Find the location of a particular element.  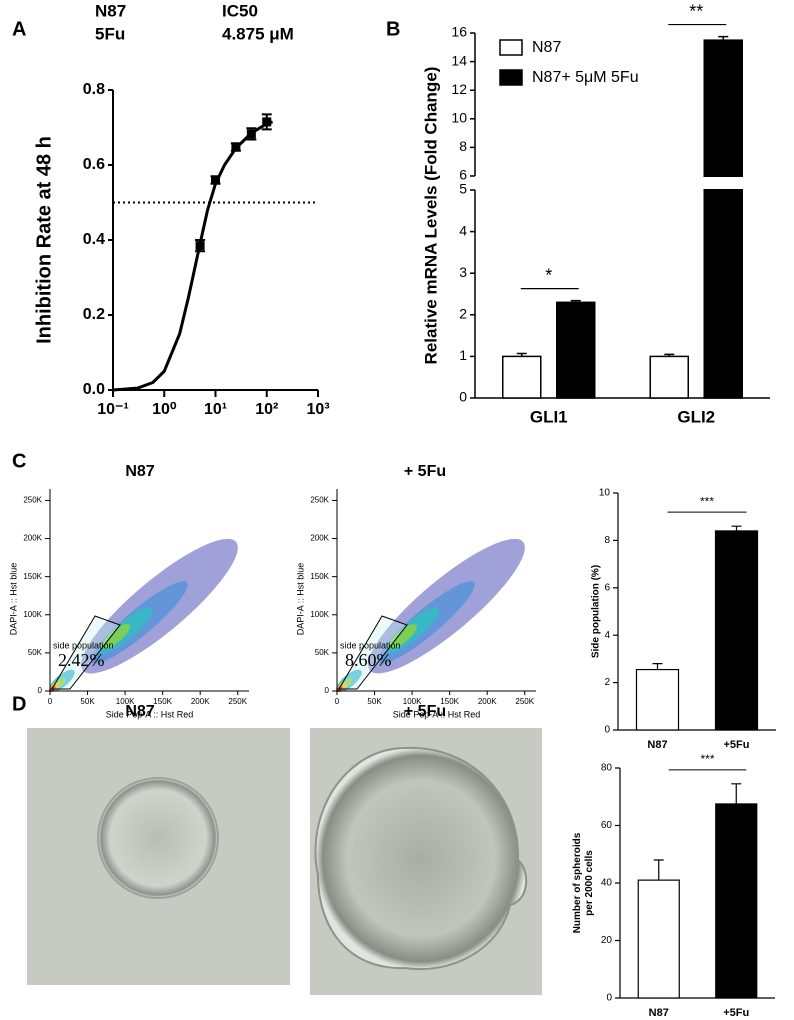

y-axis-label: Relative mRNA Levels (Fold Change) is located at coordinates (430, 216).